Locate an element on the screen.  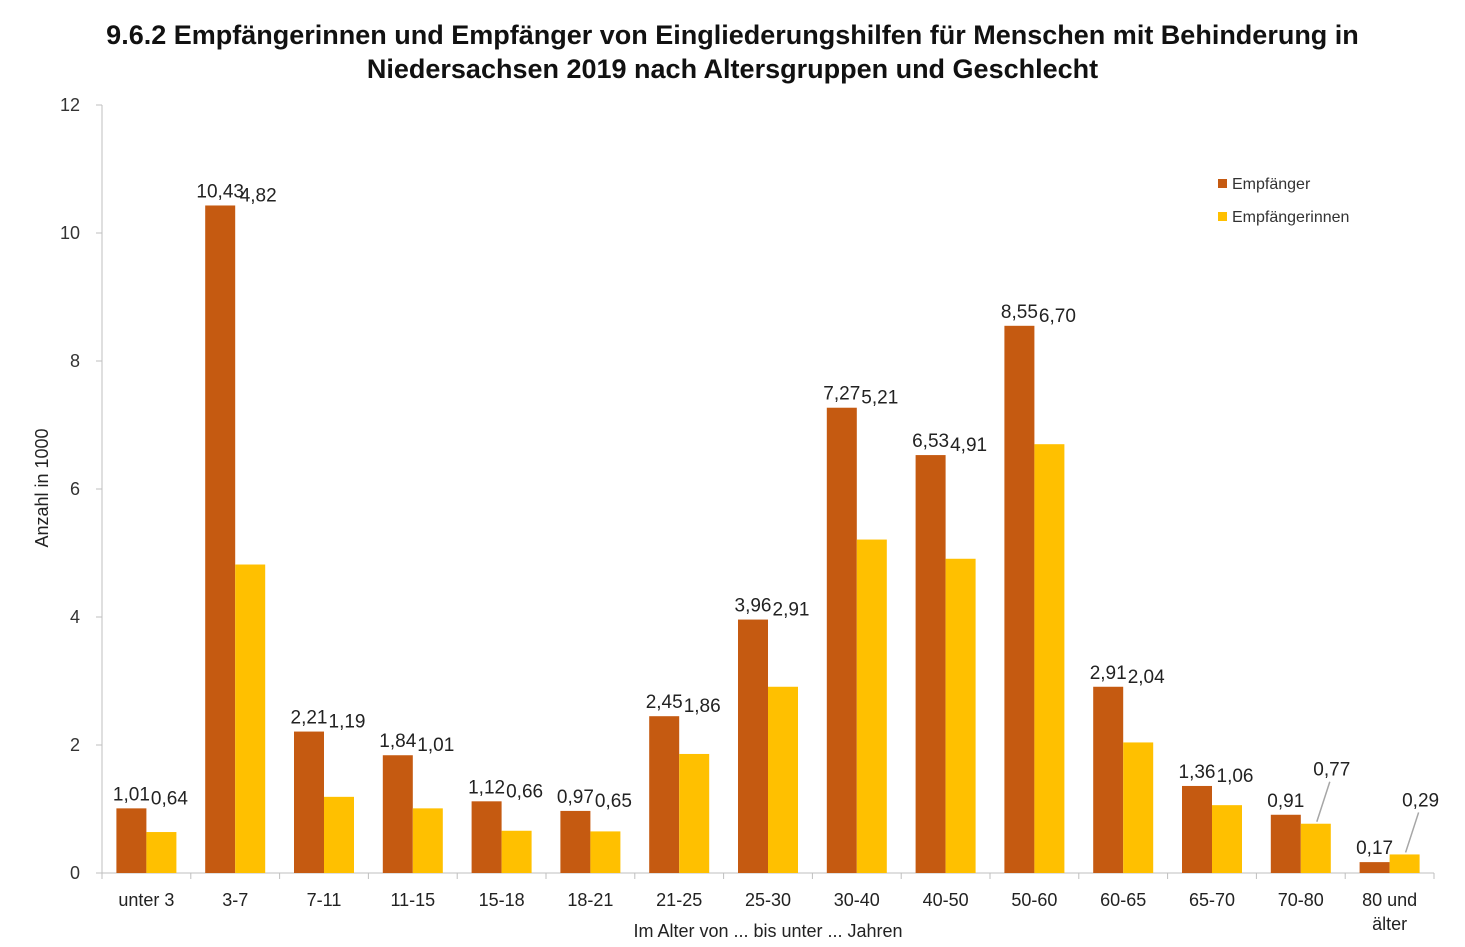
data-label: 1,84 is located at coordinates (397, 741).